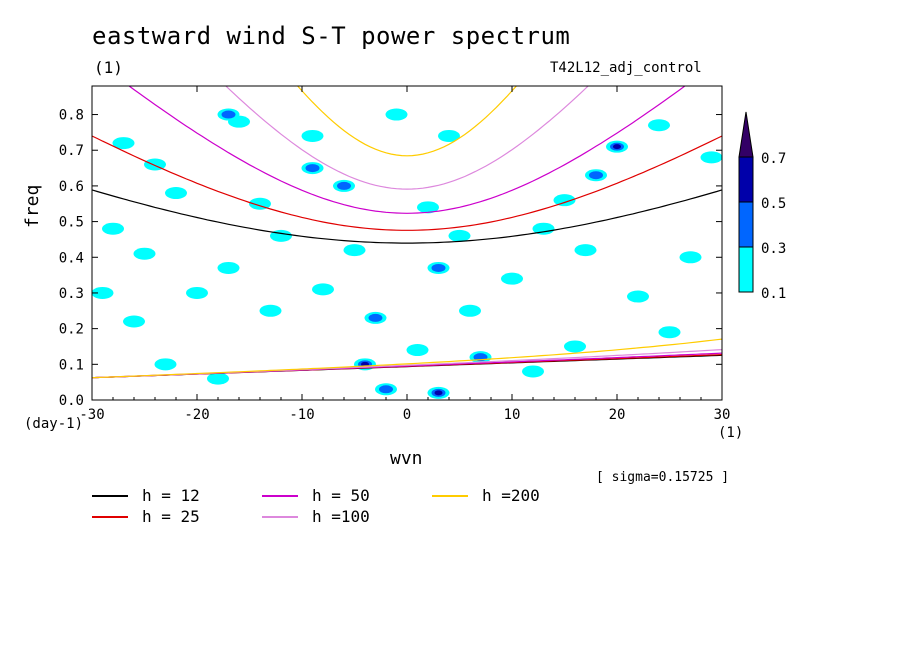 The width and height of the screenshot is (904, 654). I want to click on dispersion-curve-h100, so click(407, 138).